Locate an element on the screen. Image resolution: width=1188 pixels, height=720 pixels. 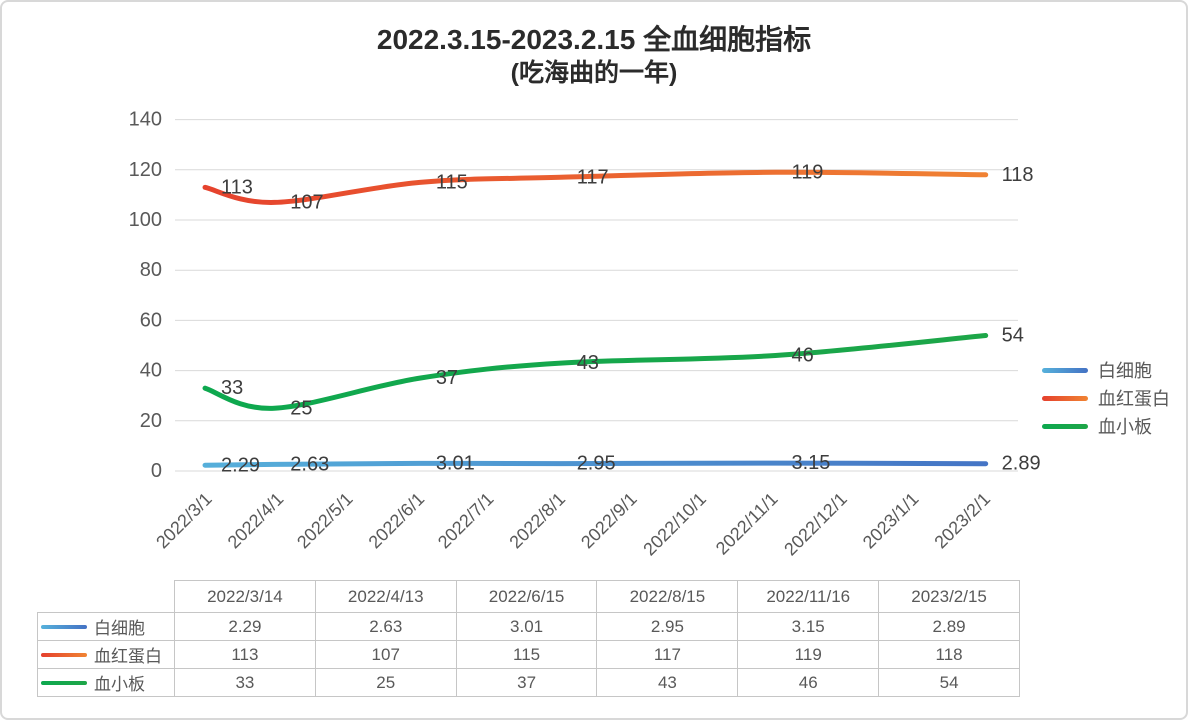
data-label: 115 is located at coordinates (452, 182).